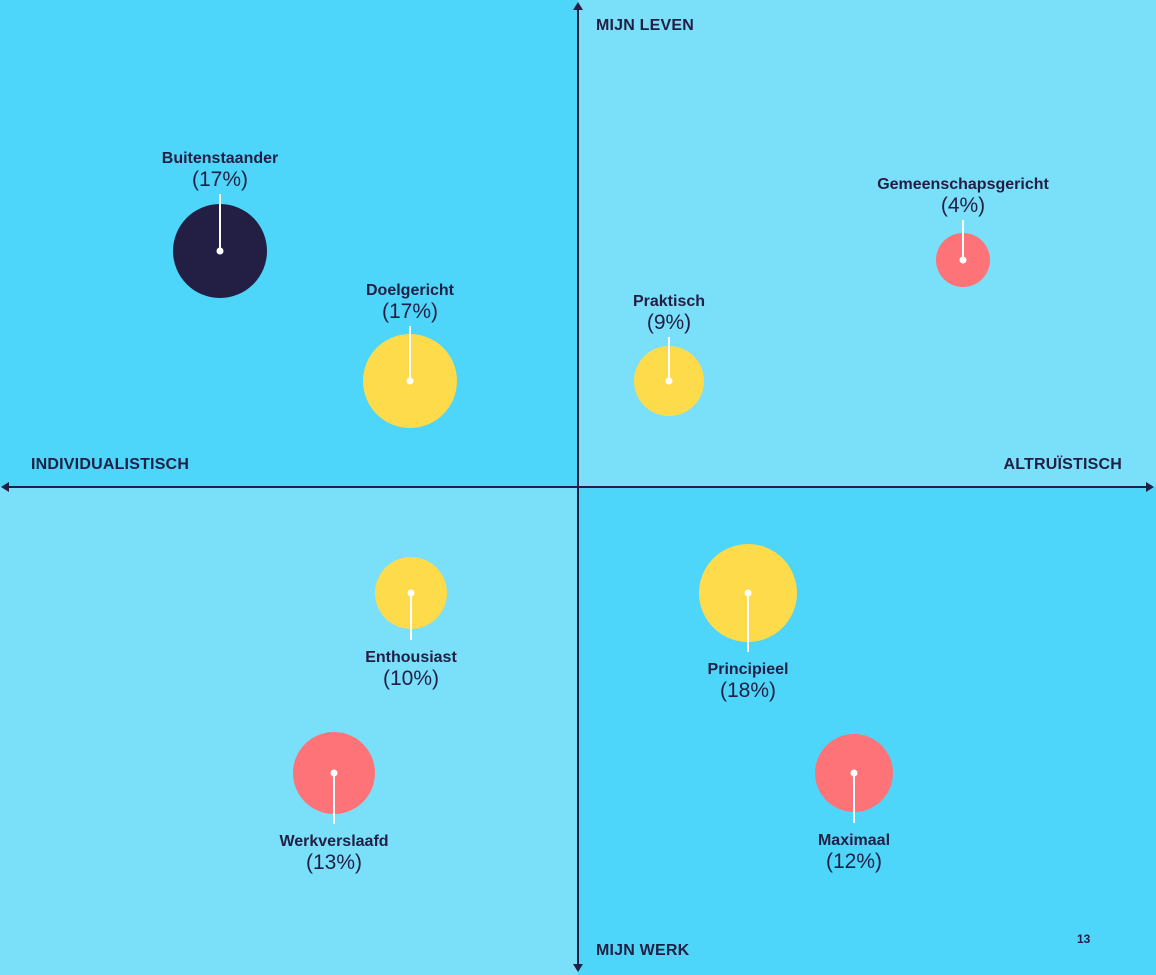 This screenshot has width=1156, height=975. I want to click on segment-name: Enthousiast, so click(411, 657).